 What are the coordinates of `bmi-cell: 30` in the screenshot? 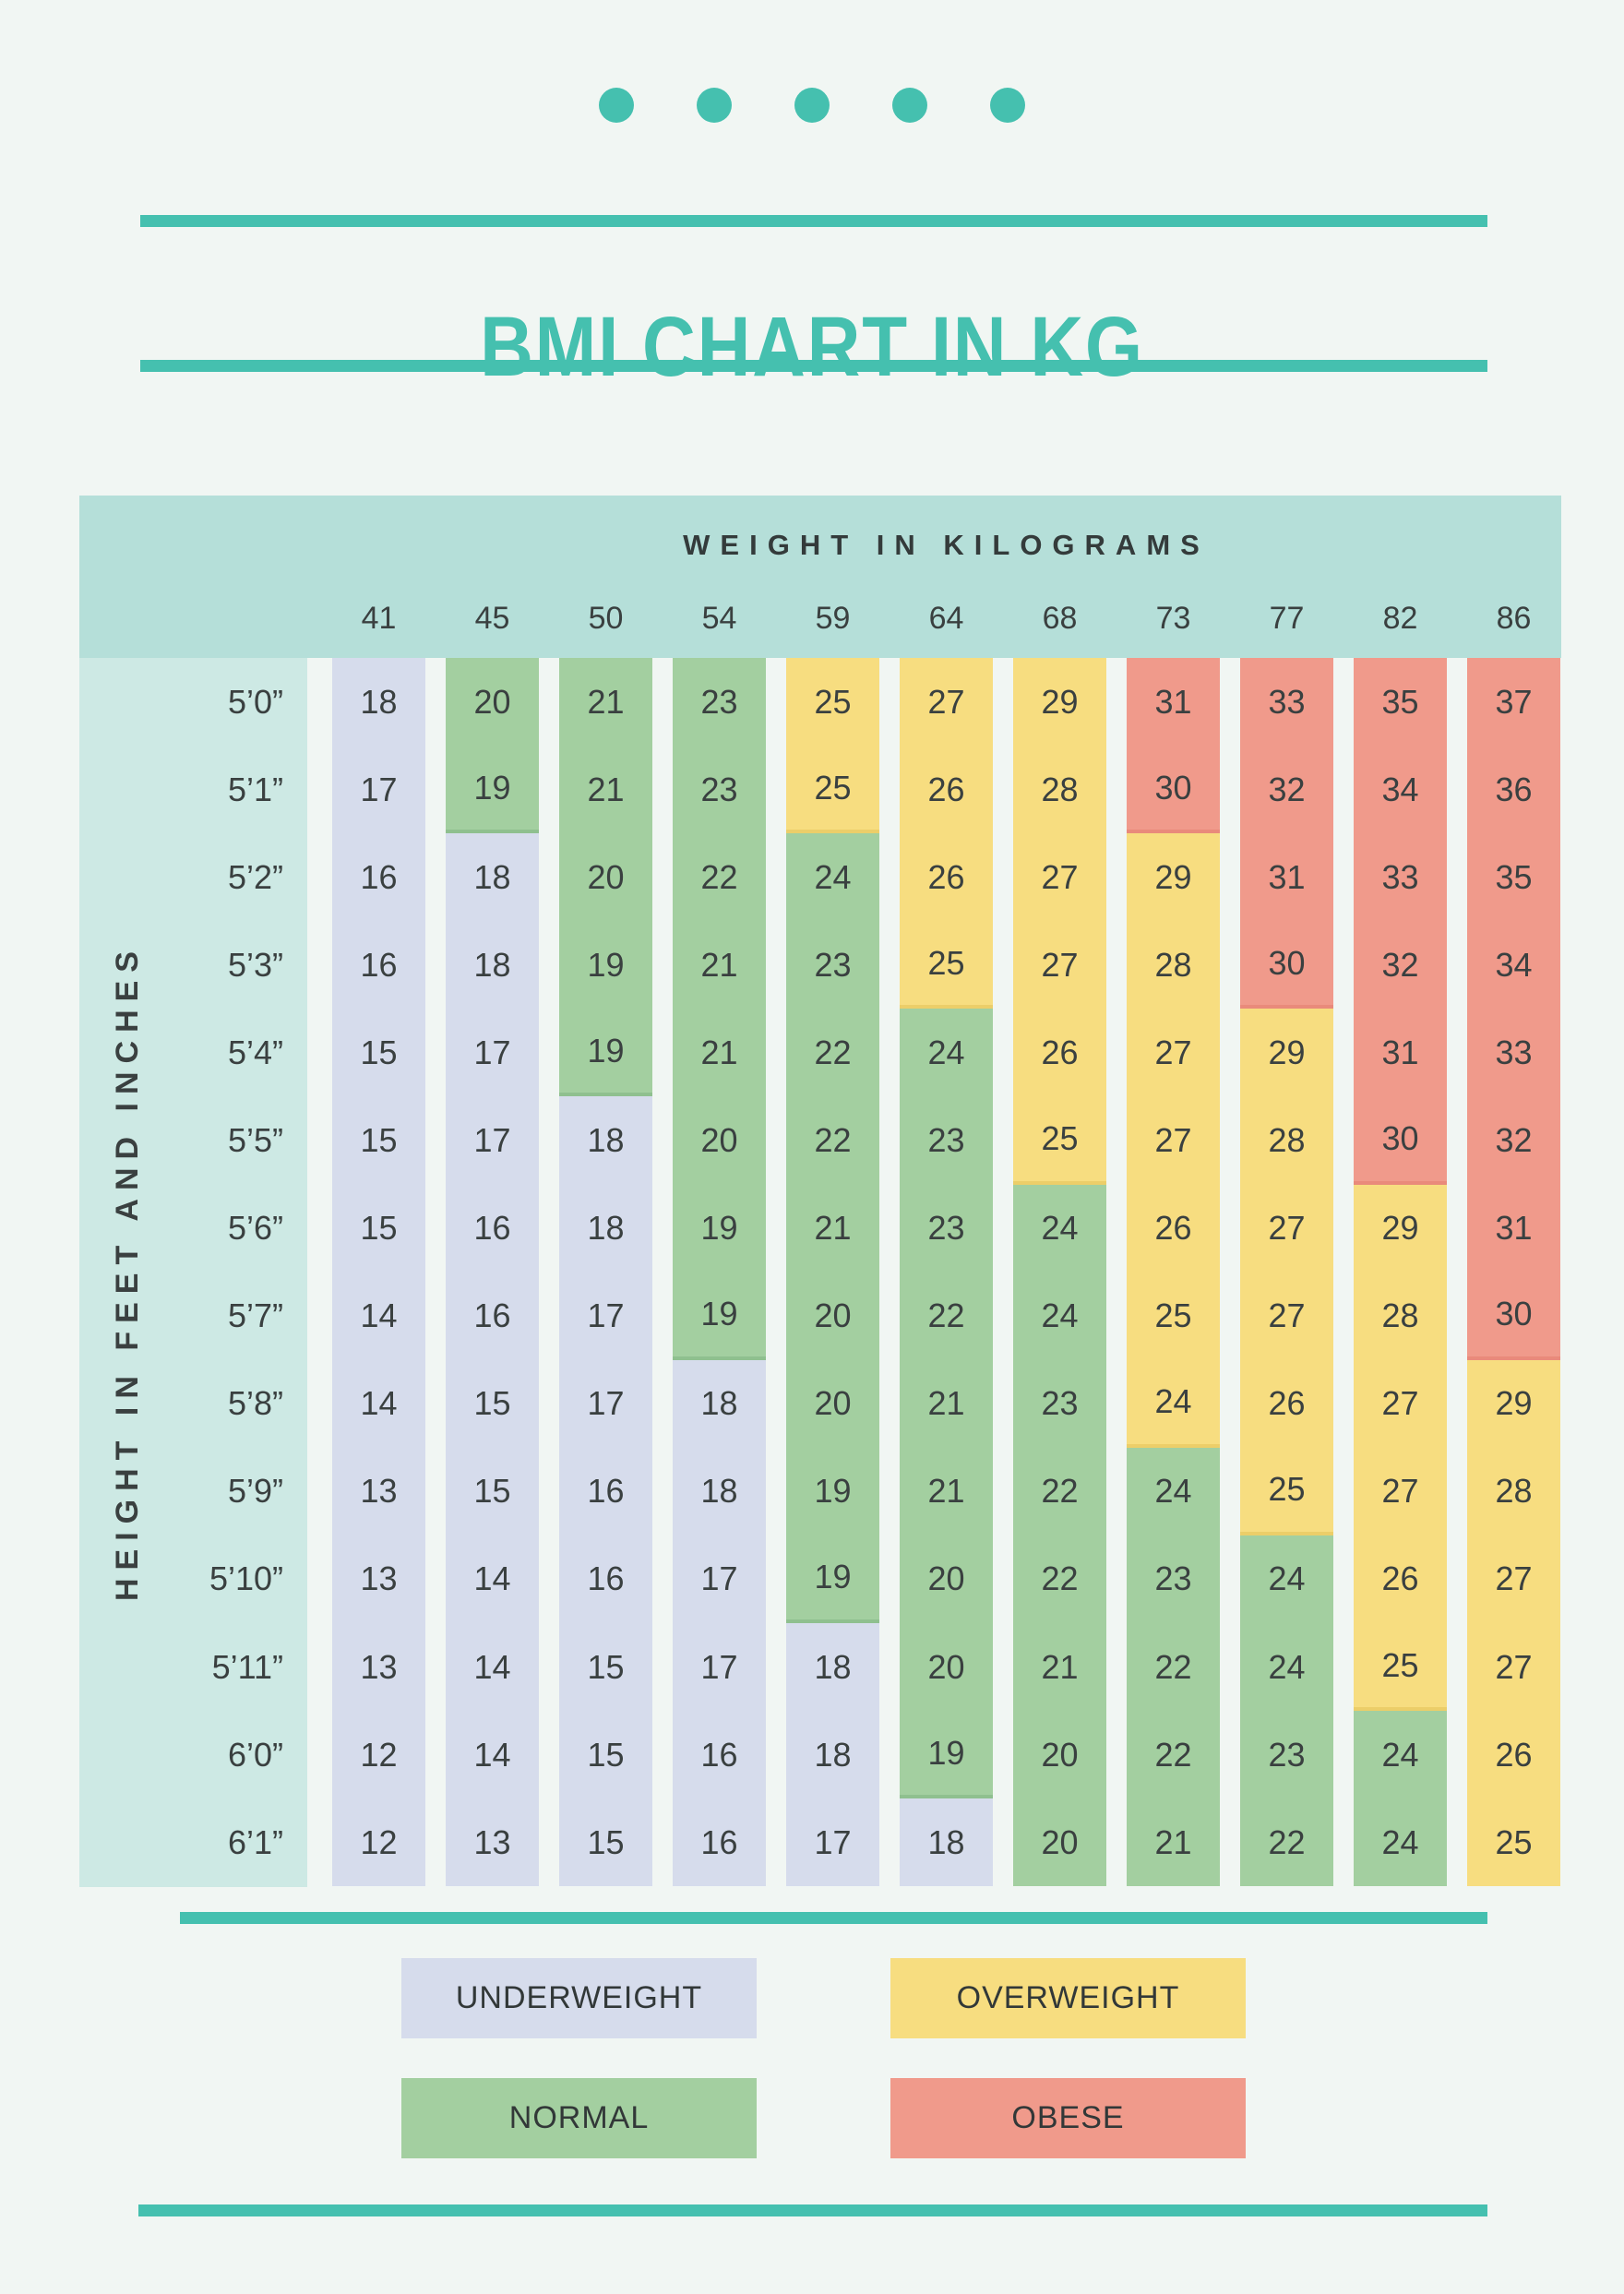 It's located at (1173, 790).